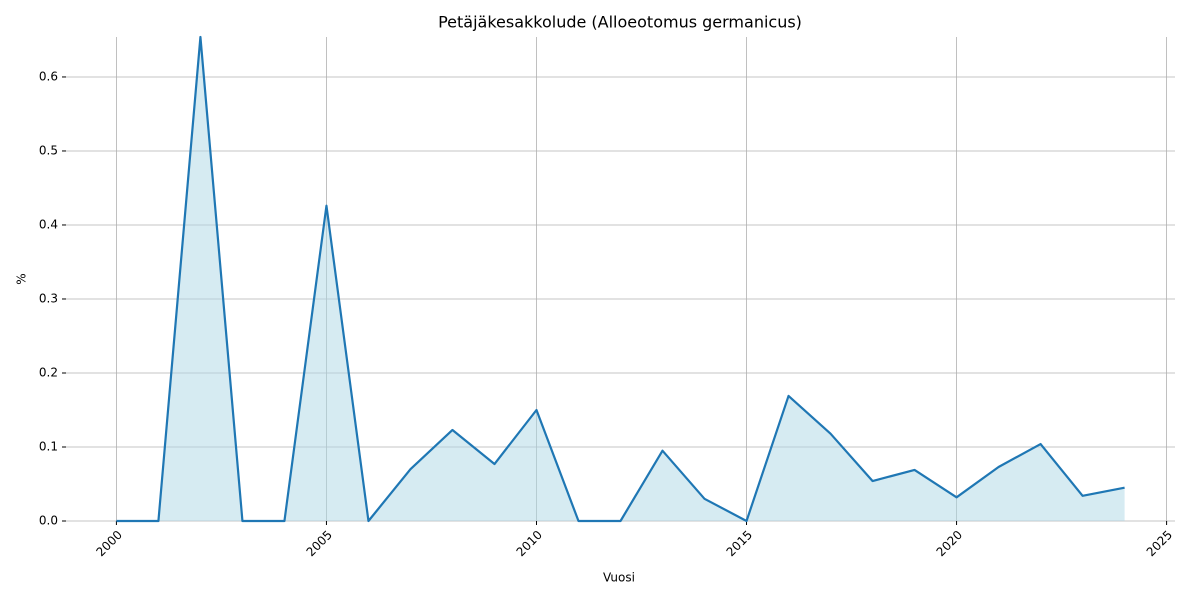  What do you see at coordinates (949, 543) in the screenshot?
I see `x-tick-label: 2020` at bounding box center [949, 543].